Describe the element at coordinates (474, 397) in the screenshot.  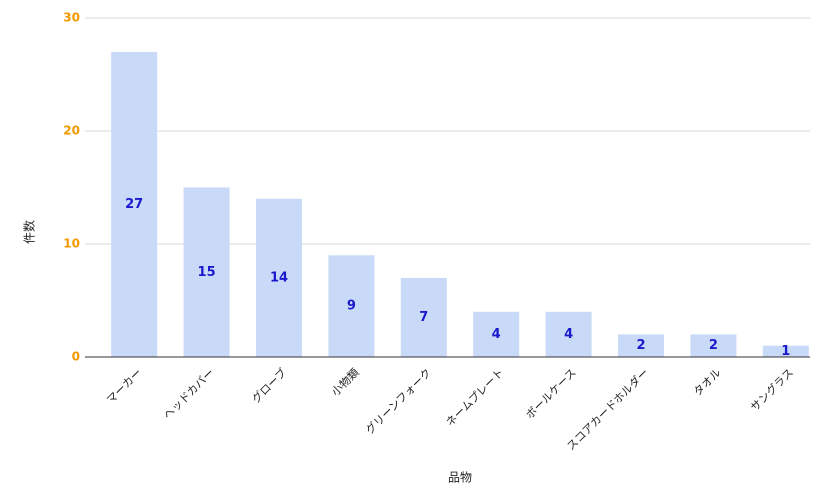
I see `x-tick-label: ネームプレート` at that location.